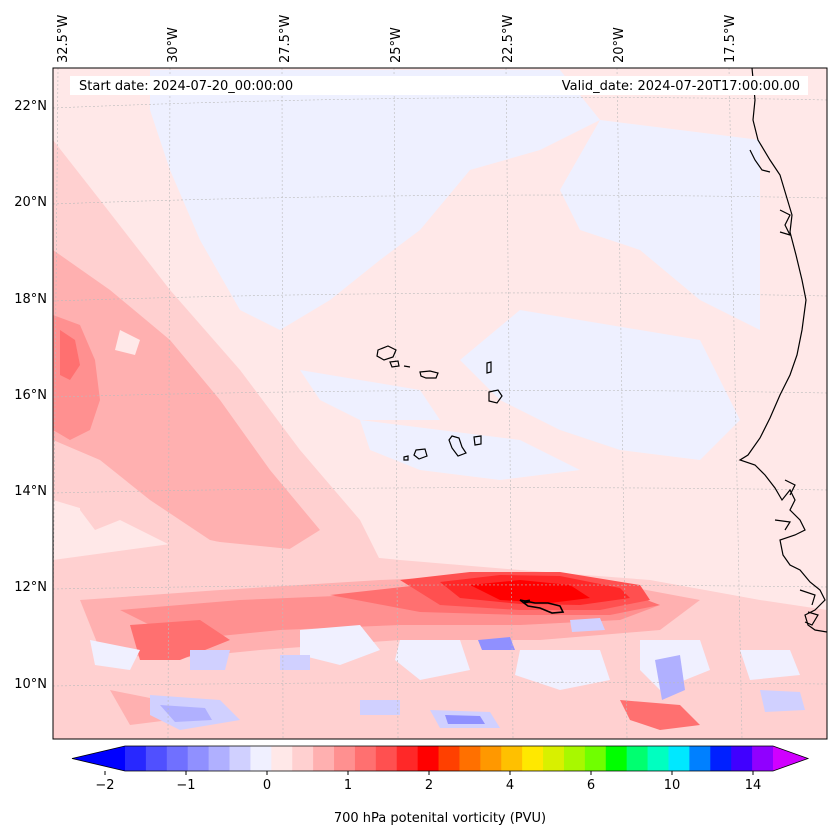 Image resolution: width=837 pixels, height=836 pixels. What do you see at coordinates (730, 39) in the screenshot?
I see `lon-label: 17.5°W` at bounding box center [730, 39].